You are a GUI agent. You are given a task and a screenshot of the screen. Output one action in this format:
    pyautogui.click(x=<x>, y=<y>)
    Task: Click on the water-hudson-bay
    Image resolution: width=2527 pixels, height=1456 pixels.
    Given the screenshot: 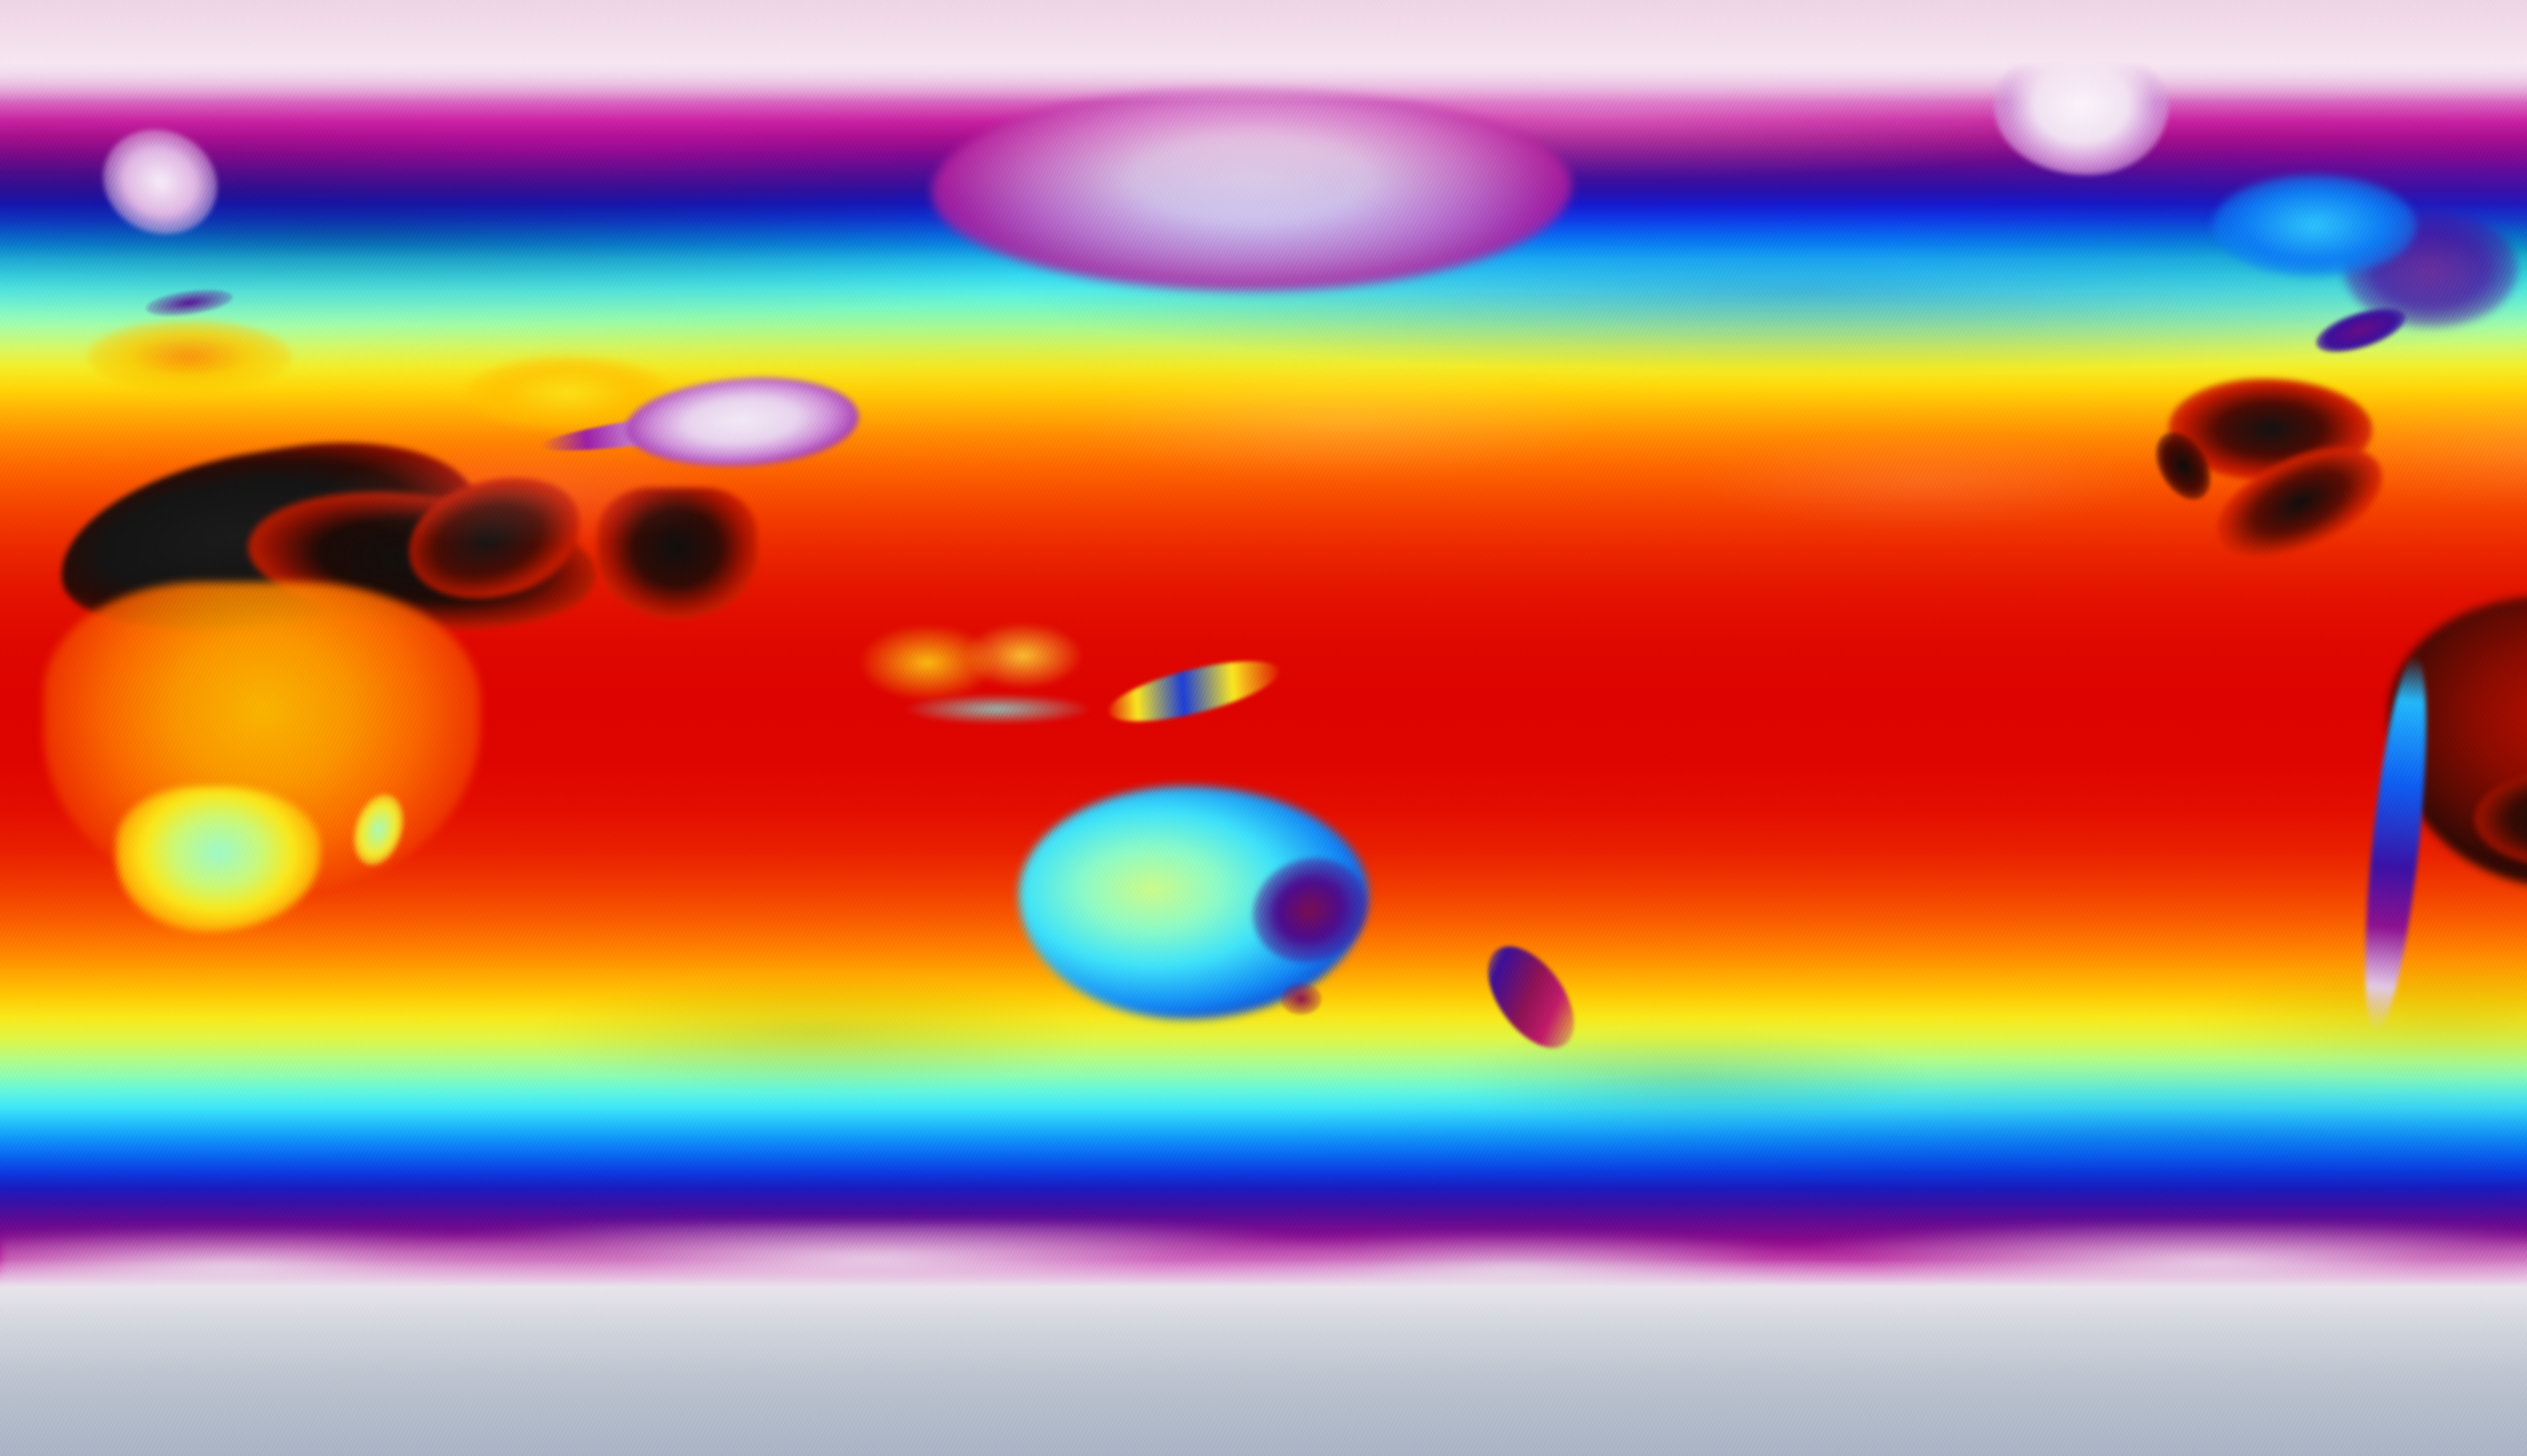 What is the action you would take?
    pyautogui.click(x=2314, y=225)
    